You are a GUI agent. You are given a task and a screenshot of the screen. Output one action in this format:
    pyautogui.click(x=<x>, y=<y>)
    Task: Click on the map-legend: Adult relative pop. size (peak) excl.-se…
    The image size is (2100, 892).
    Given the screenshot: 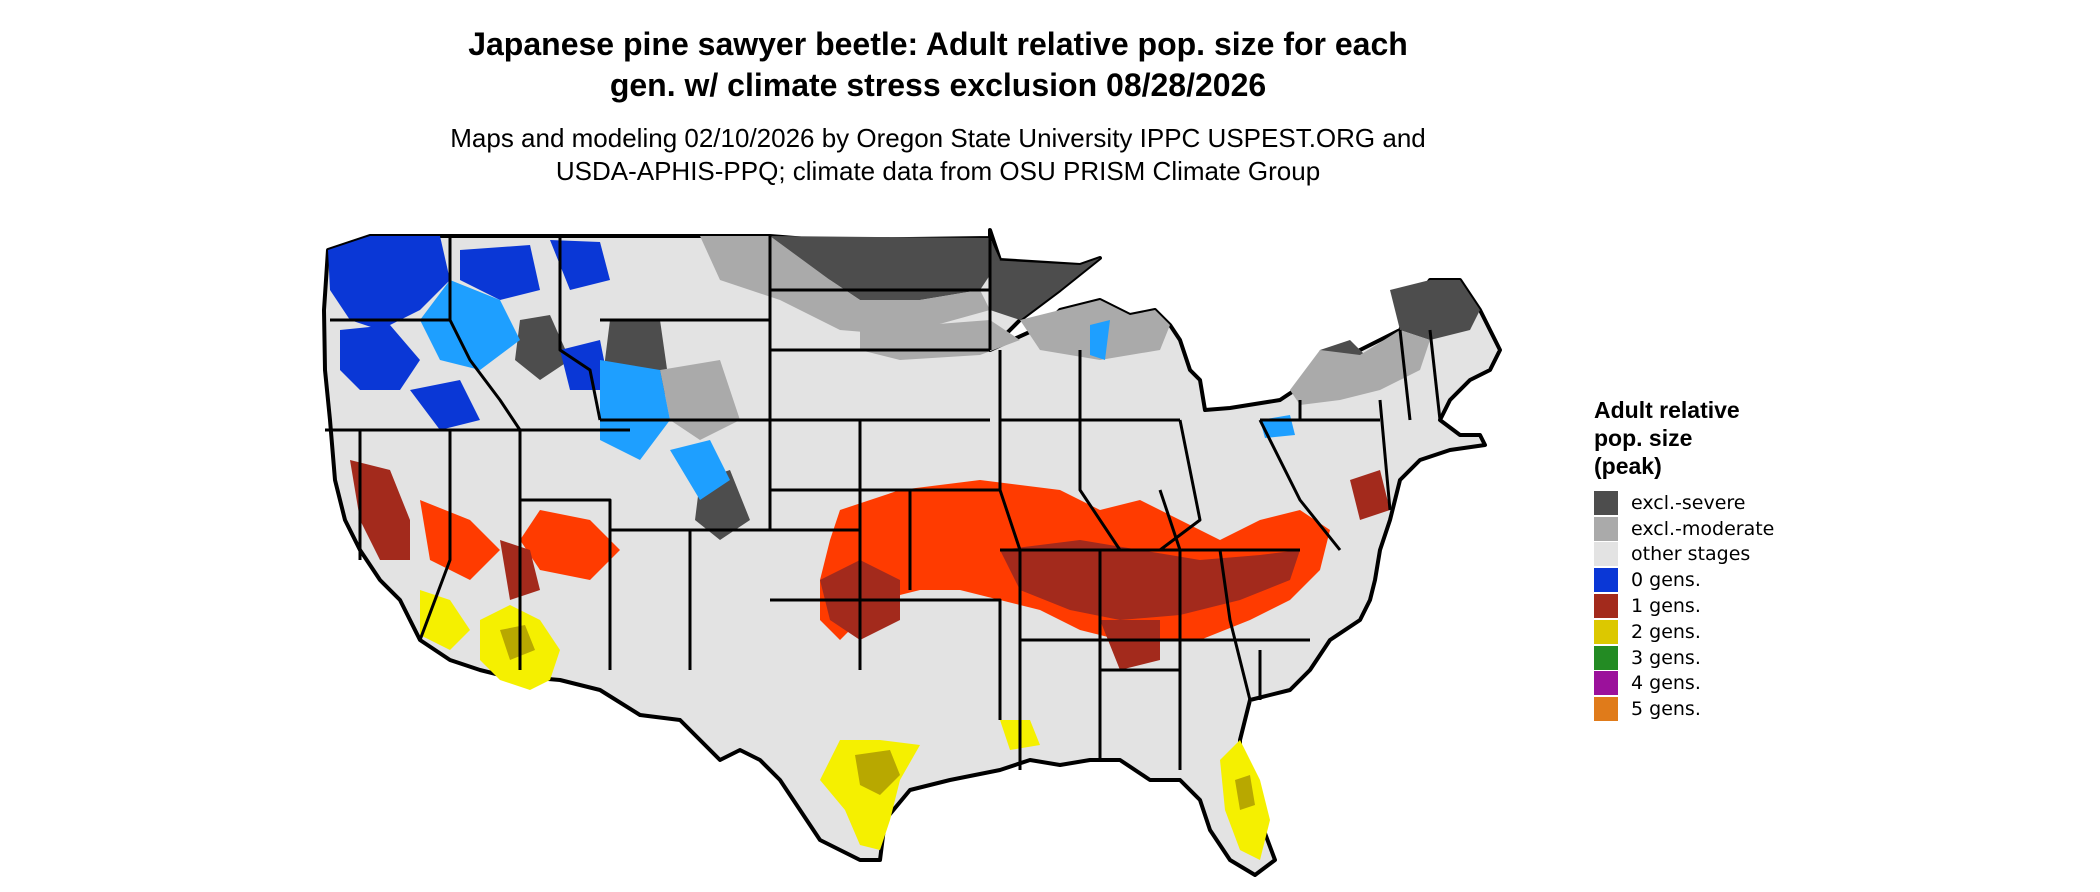 What is the action you would take?
    pyautogui.click(x=1684, y=559)
    